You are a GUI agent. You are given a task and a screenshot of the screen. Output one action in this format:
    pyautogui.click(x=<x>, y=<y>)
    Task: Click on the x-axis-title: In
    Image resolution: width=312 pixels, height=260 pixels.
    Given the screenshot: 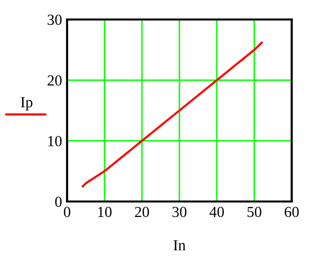 What is the action you would take?
    pyautogui.click(x=180, y=245)
    